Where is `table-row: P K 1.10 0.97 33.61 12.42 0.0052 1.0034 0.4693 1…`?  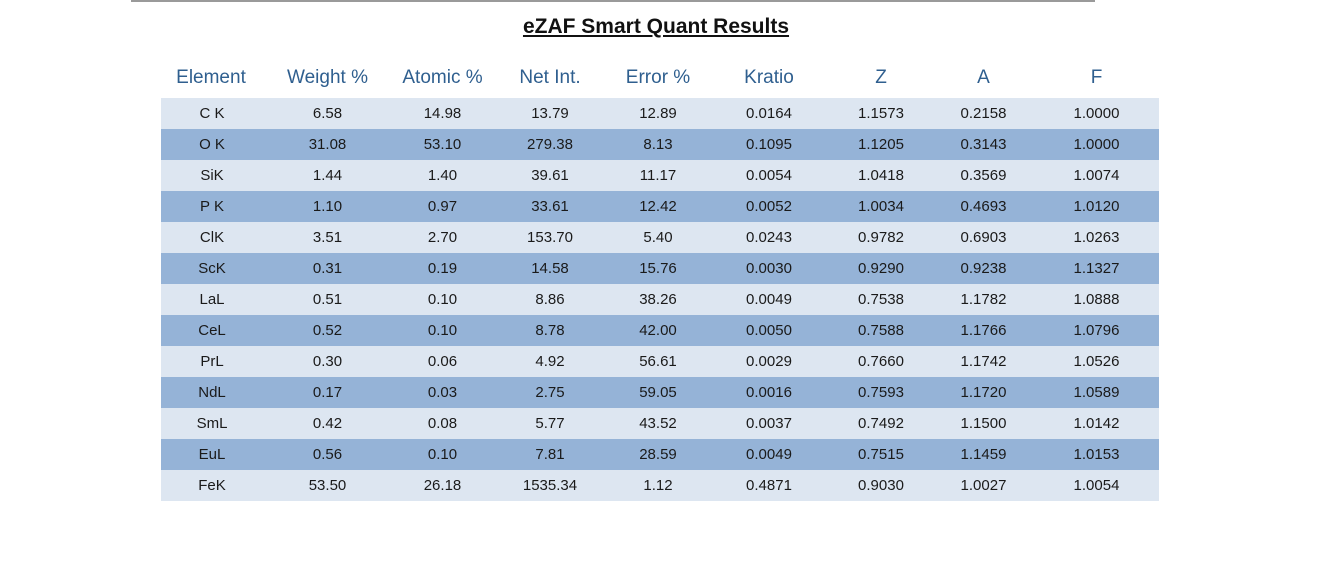 table-row: P K 1.10 0.97 33.61 12.42 0.0052 1.0034 0.4693 1… is located at coordinates (660, 206).